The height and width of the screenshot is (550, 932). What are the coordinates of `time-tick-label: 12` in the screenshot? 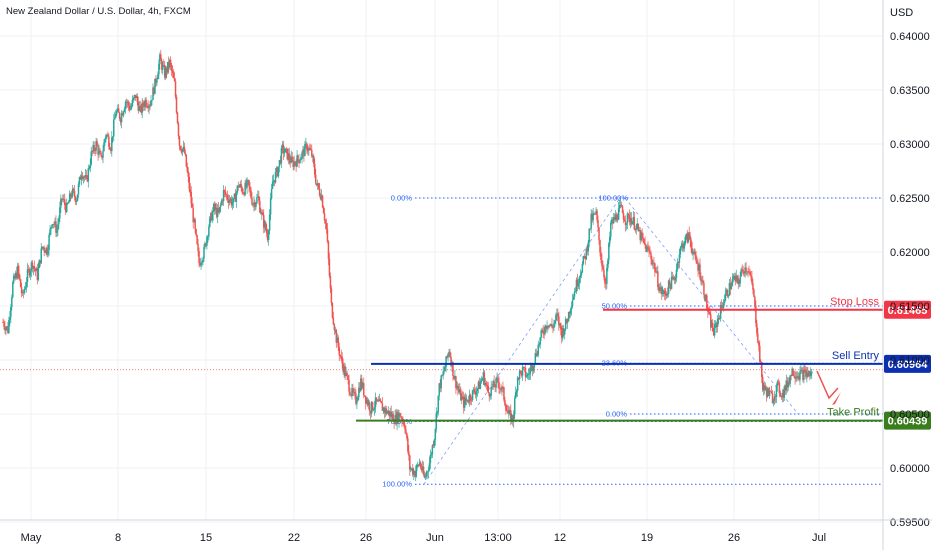 It's located at (560, 538).